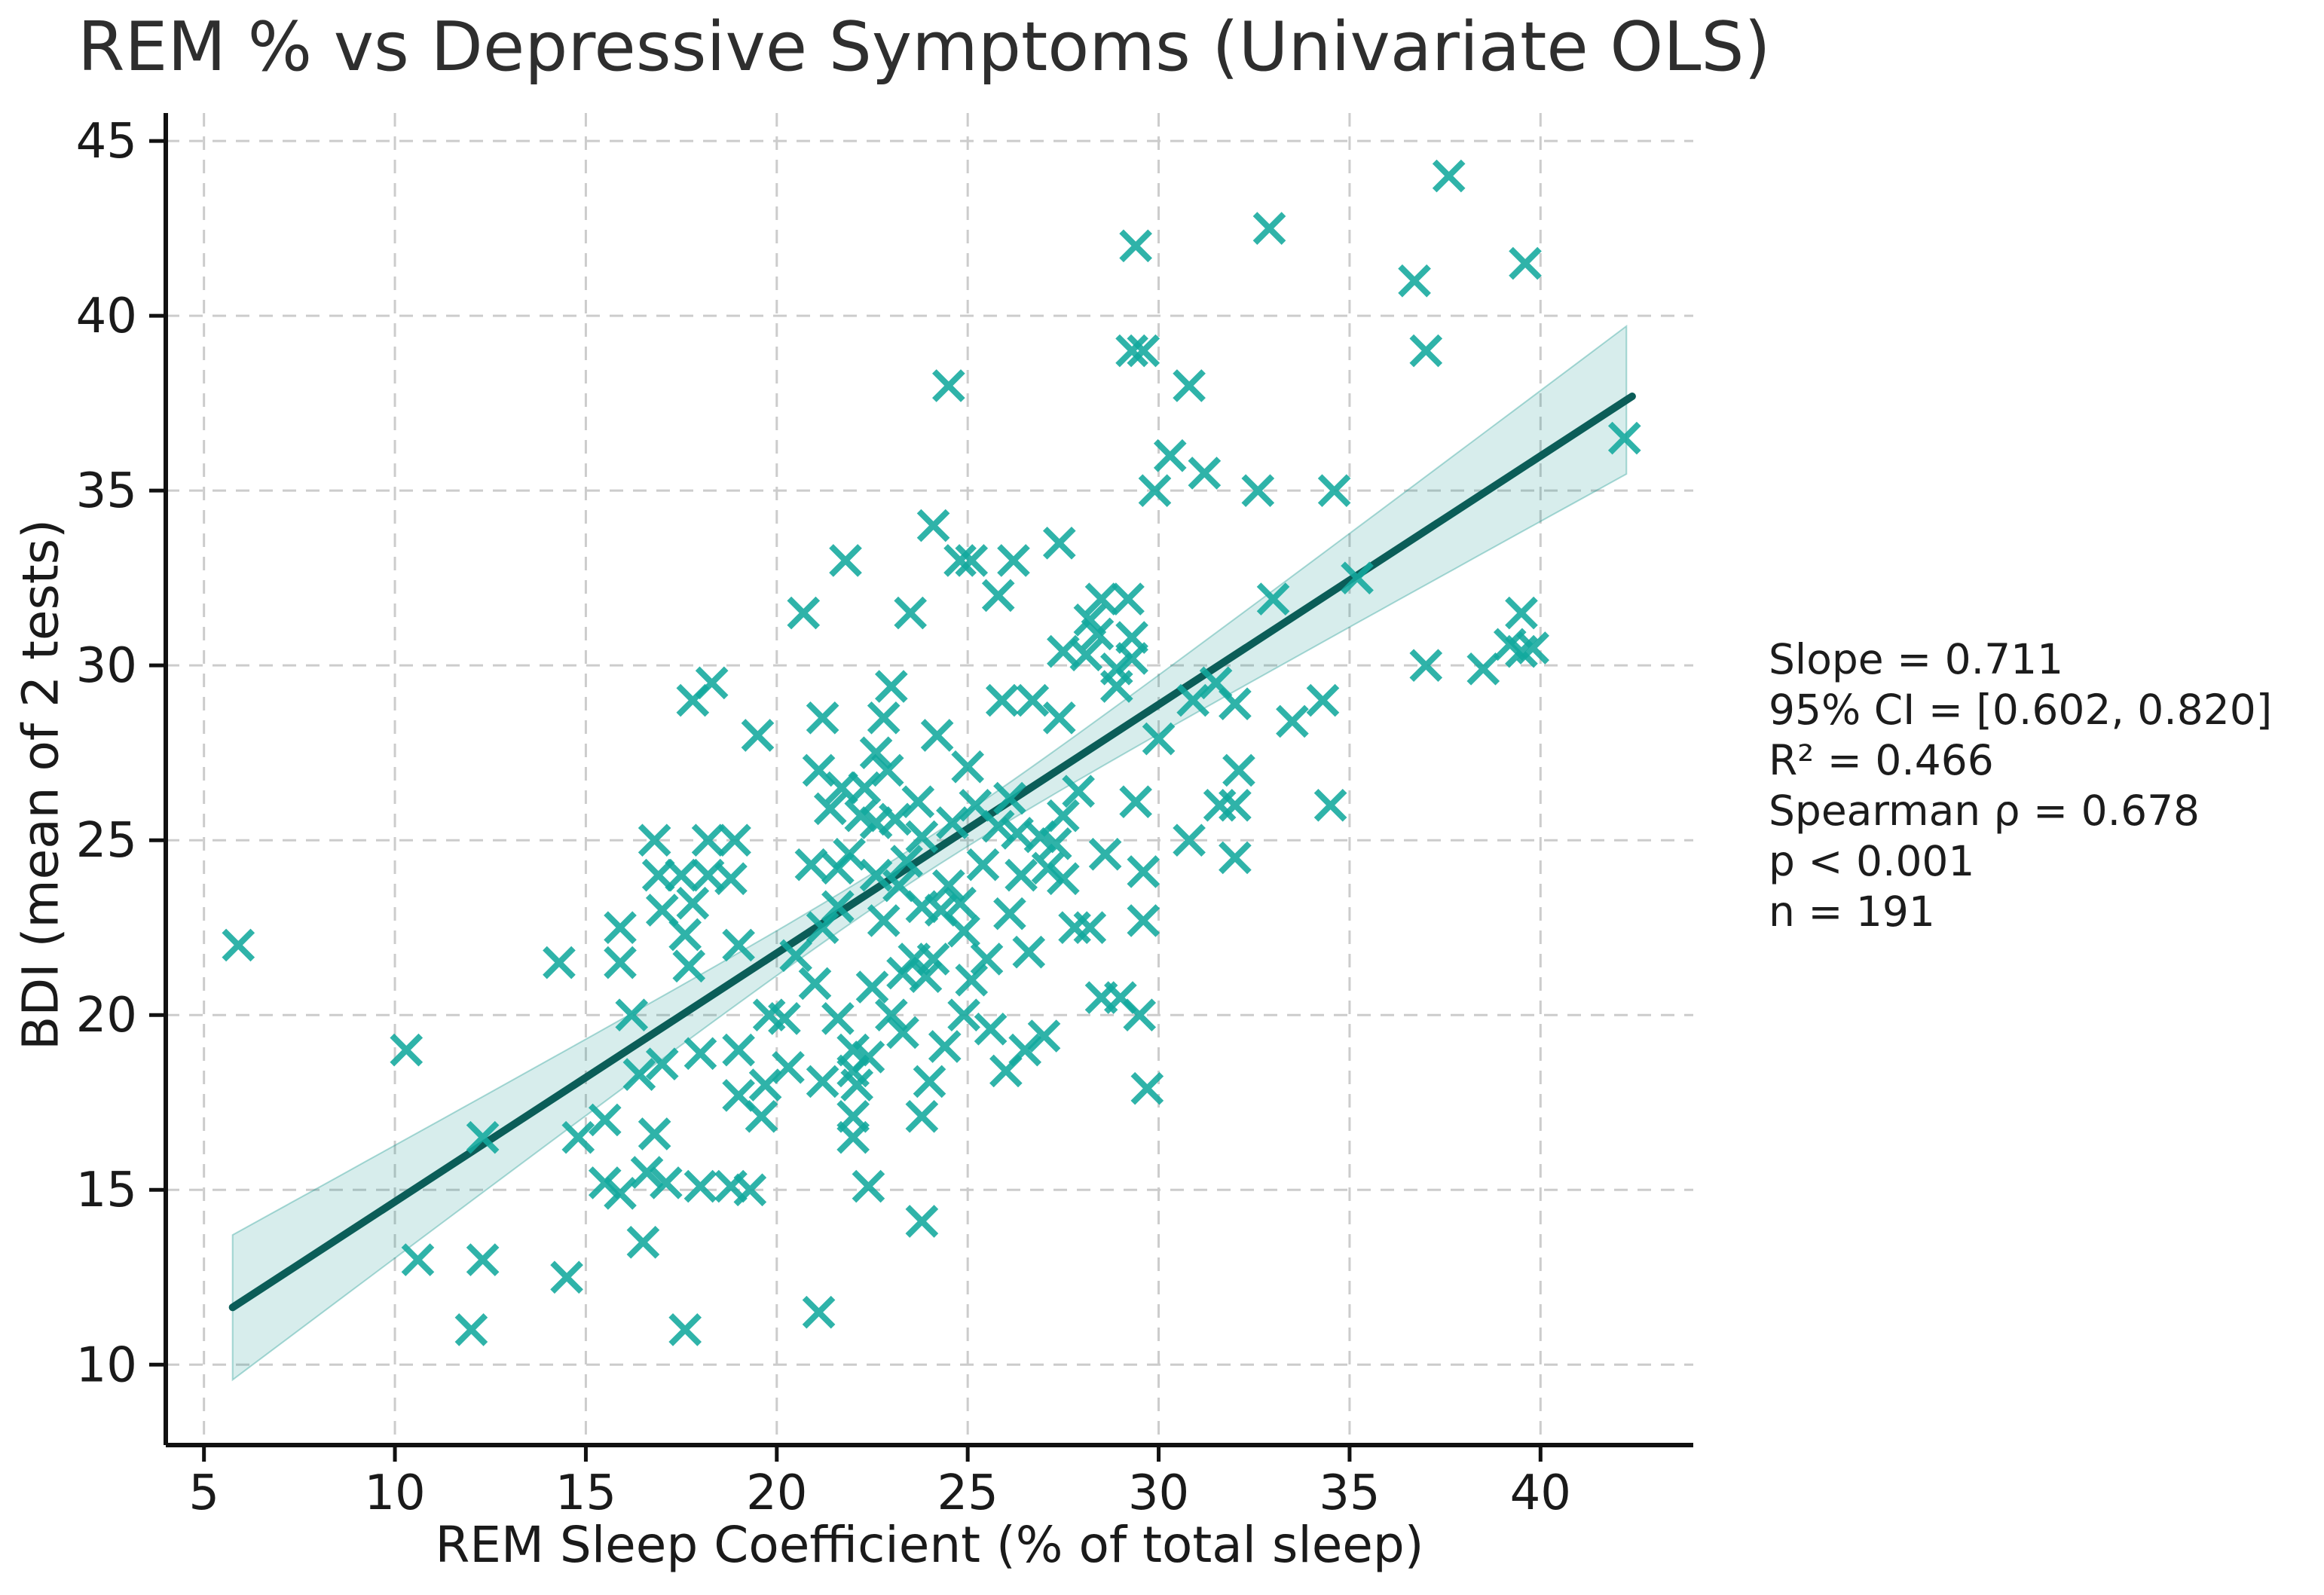 The width and height of the screenshot is (2324, 1595). Describe the element at coordinates (967, 1493) in the screenshot. I see `x-tick-label: 25` at that location.